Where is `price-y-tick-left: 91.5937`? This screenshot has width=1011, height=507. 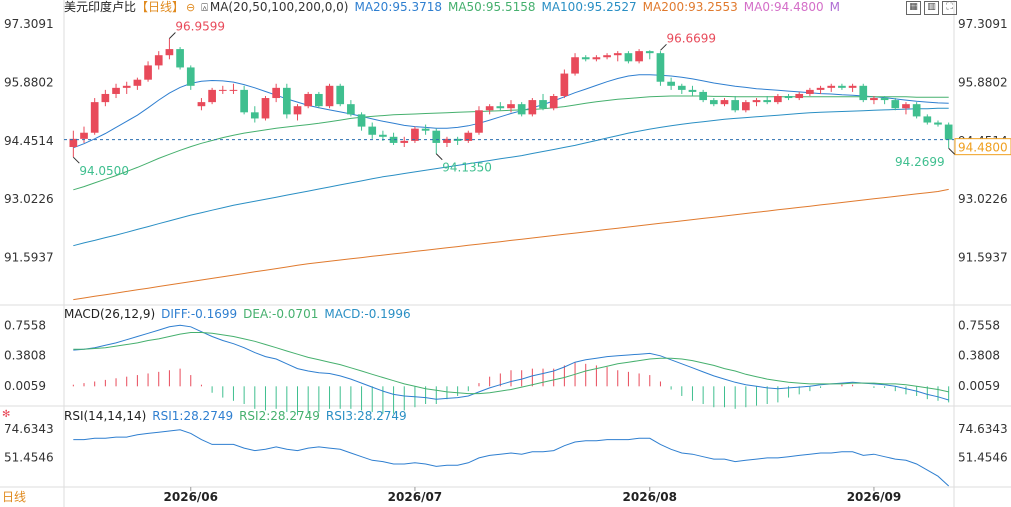 price-y-tick-left: 91.5937 is located at coordinates (29, 257).